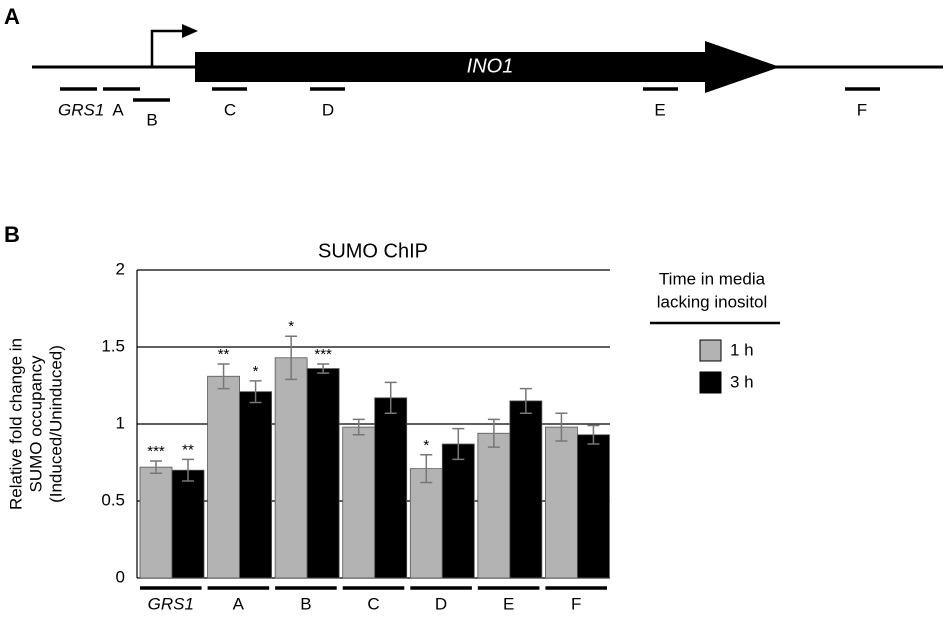 The width and height of the screenshot is (950, 626). Describe the element at coordinates (190, 31) in the screenshot. I see `promoter-arrowhead` at that location.